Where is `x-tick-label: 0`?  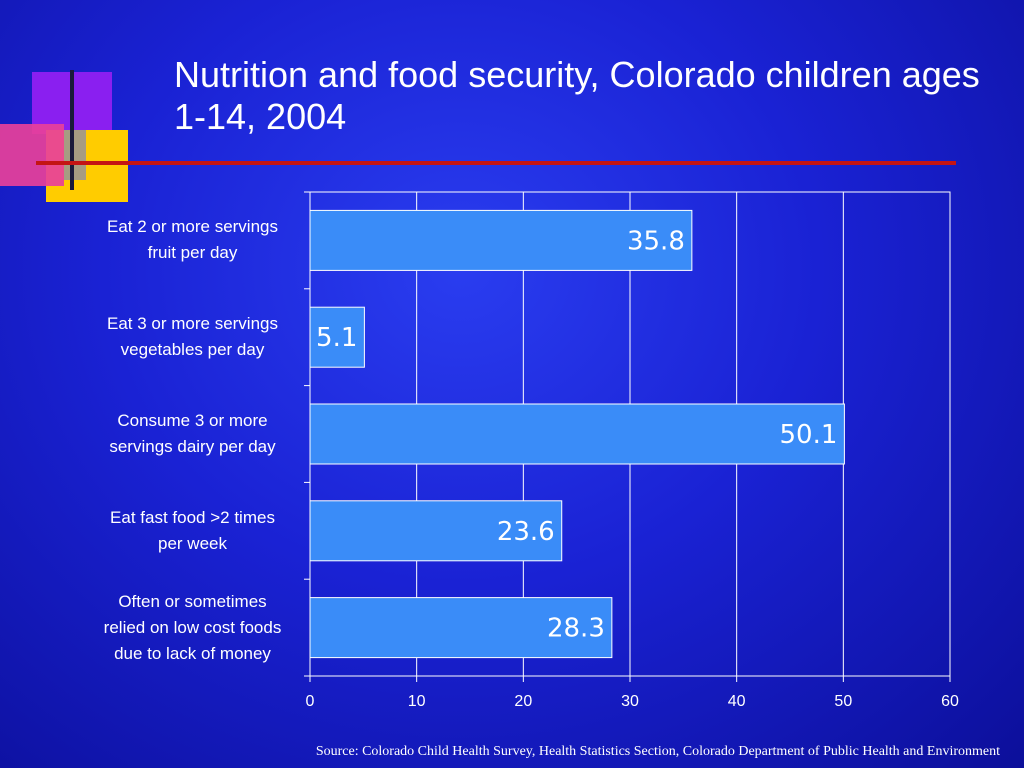
x-tick-label: 0 is located at coordinates (310, 701).